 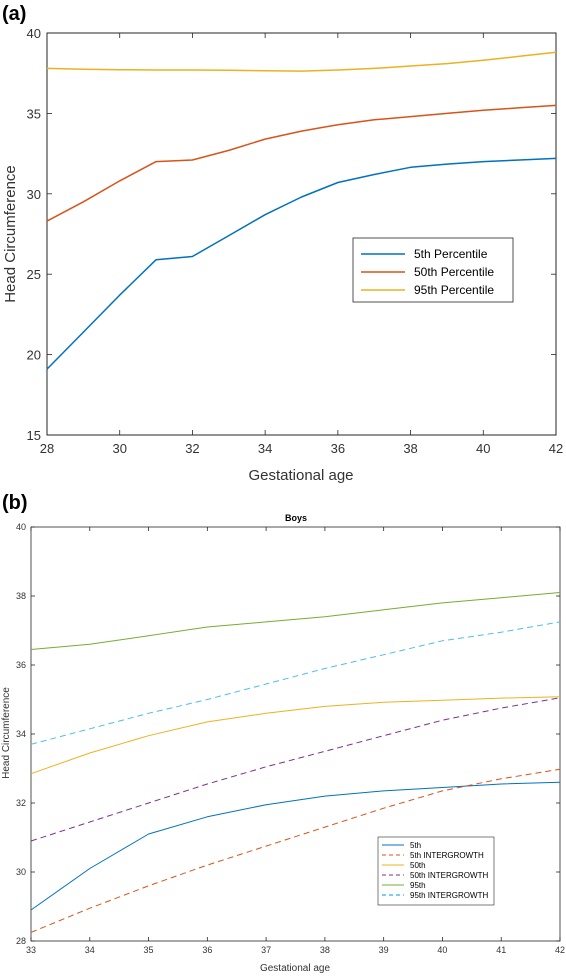 I want to click on y-tick-label: 34, so click(x=21, y=734).